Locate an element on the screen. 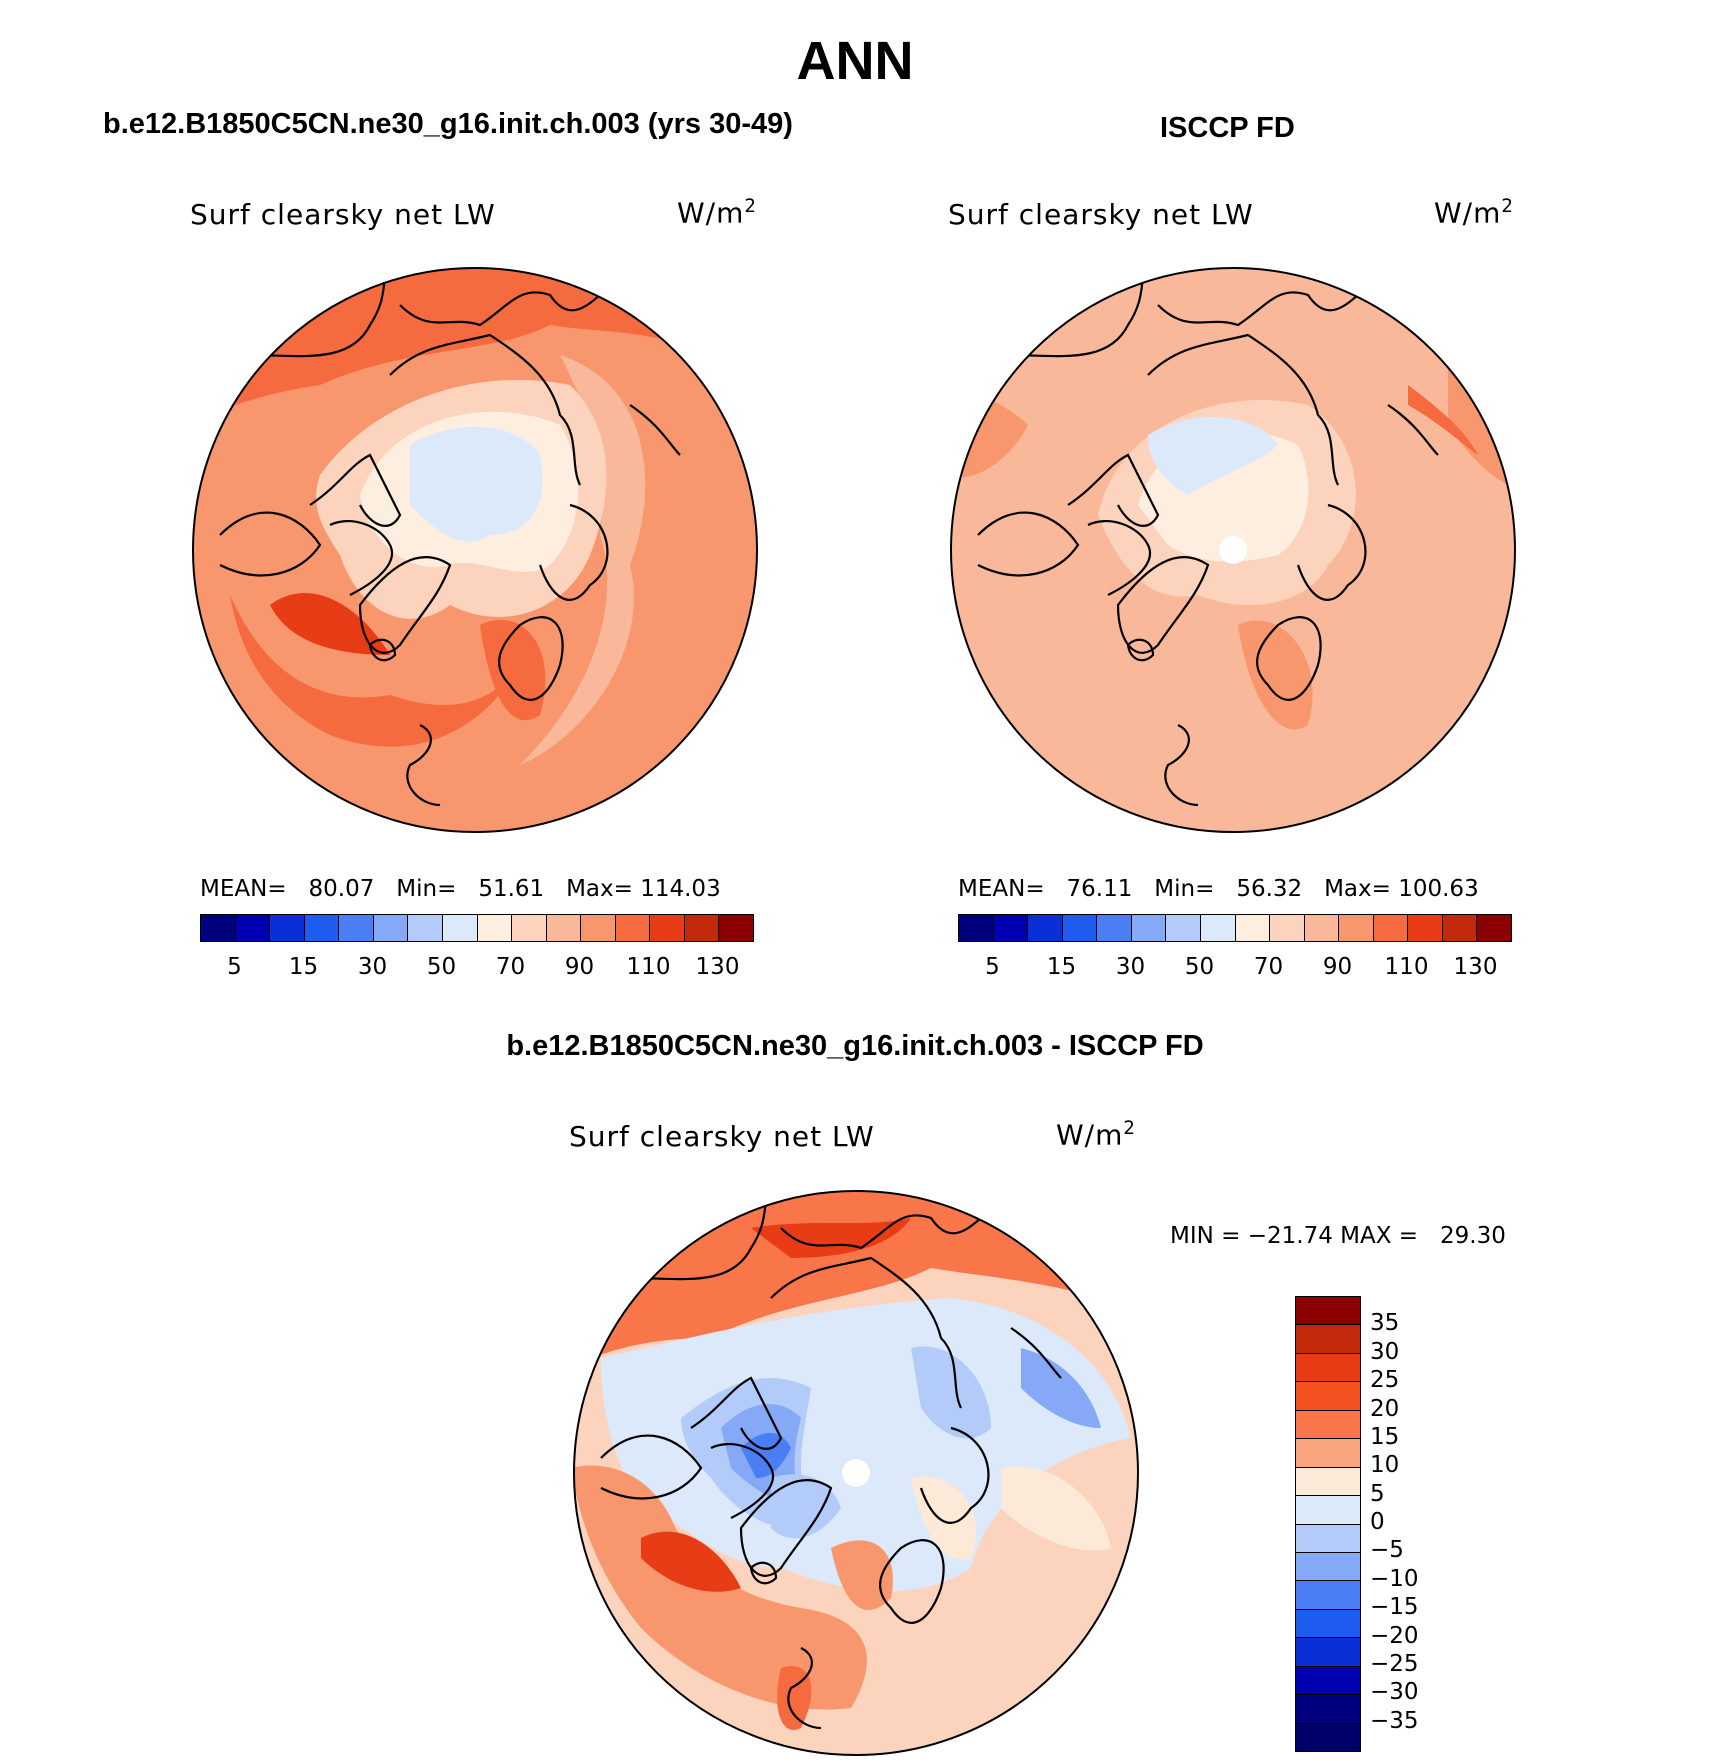  obs-colorbar-tick-label: 70 is located at coordinates (1268, 967).